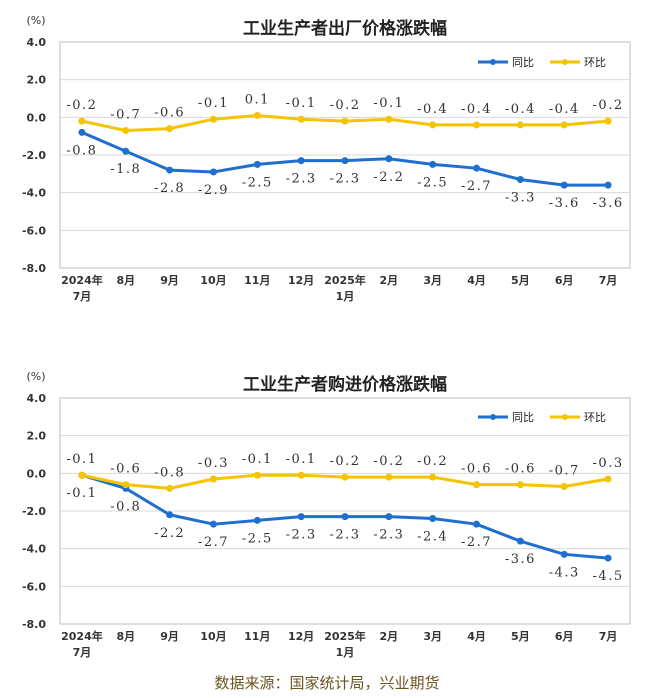 Image resolution: width=654 pixels, height=698 pixels. Describe the element at coordinates (34, 549) in the screenshot. I see `y-tick-label: -4.0` at that location.